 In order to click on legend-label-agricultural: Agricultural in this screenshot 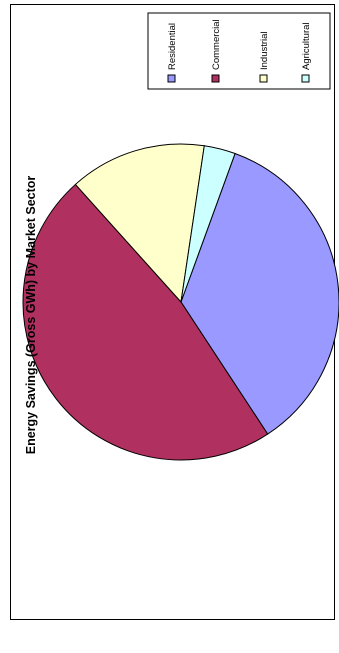, I will do `click(306, 46)`.